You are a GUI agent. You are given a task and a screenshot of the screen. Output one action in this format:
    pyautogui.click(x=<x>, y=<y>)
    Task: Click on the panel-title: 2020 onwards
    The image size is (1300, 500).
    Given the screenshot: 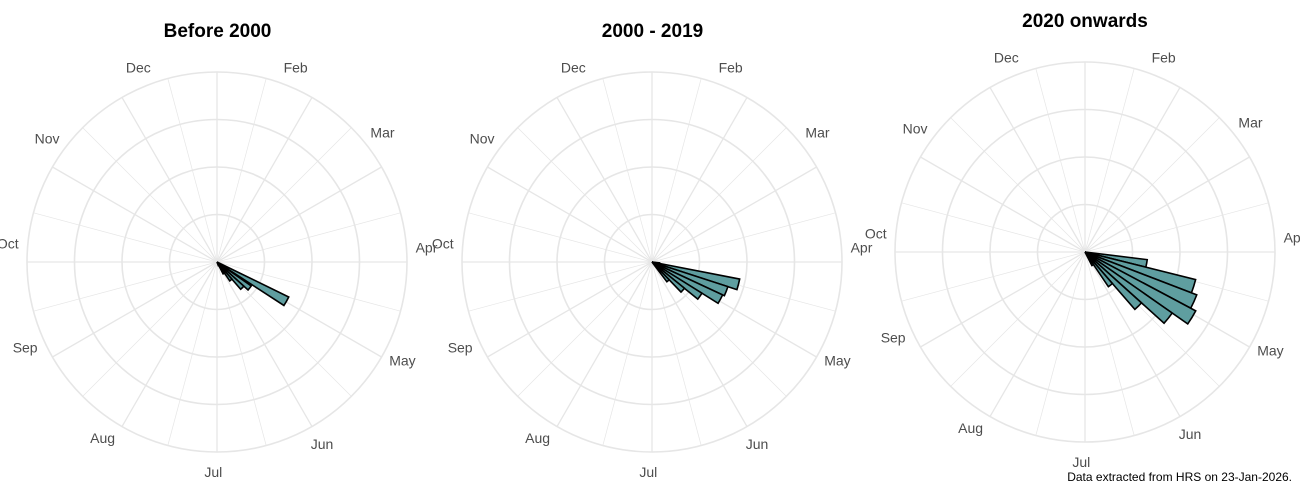 What is the action you would take?
    pyautogui.click(x=1085, y=21)
    